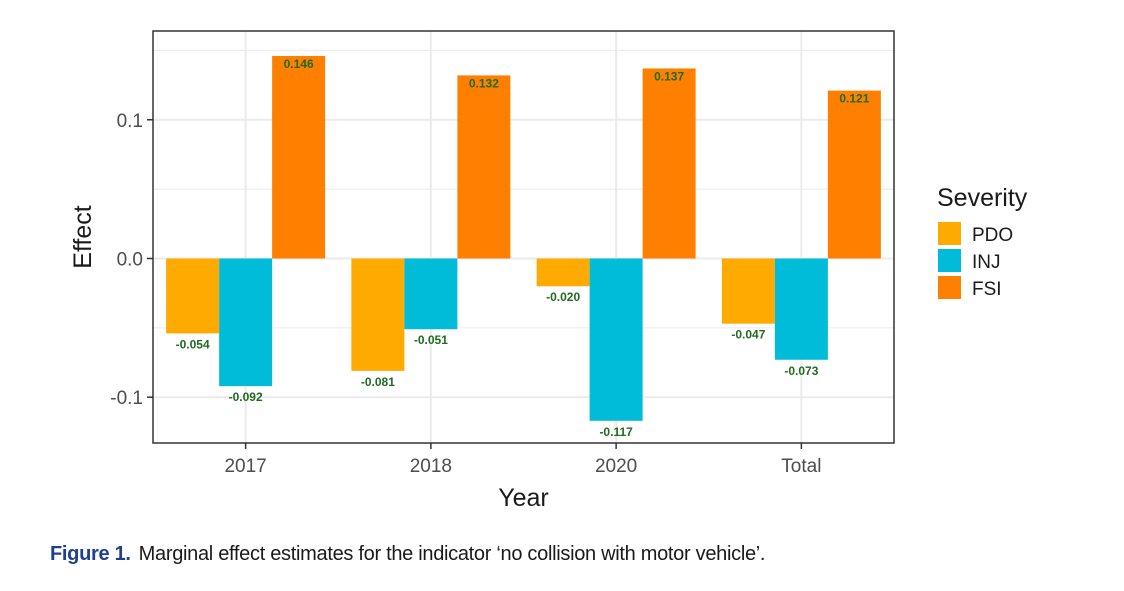  Describe the element at coordinates (126, 398) in the screenshot. I see `y-tick-label: -0.1` at that location.